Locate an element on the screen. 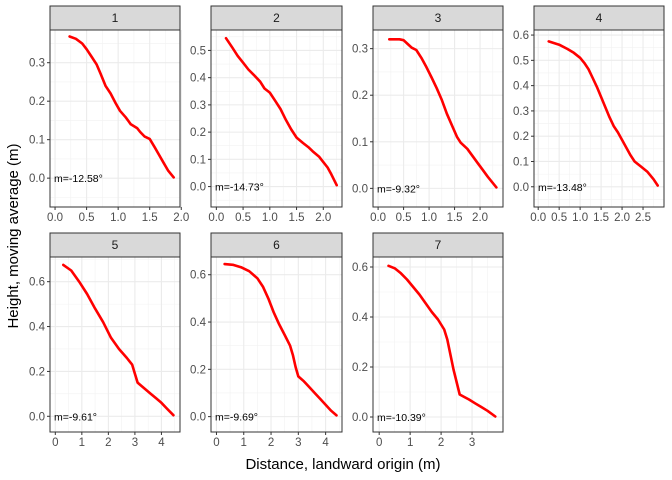 Image resolution: width=672 pixels, height=480 pixels. facet-strip-label: 1 is located at coordinates (115, 18).